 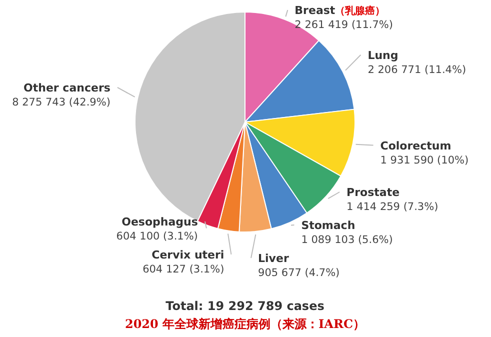 I want to click on data-label: 905 677 (4.7%), so click(x=299, y=273).